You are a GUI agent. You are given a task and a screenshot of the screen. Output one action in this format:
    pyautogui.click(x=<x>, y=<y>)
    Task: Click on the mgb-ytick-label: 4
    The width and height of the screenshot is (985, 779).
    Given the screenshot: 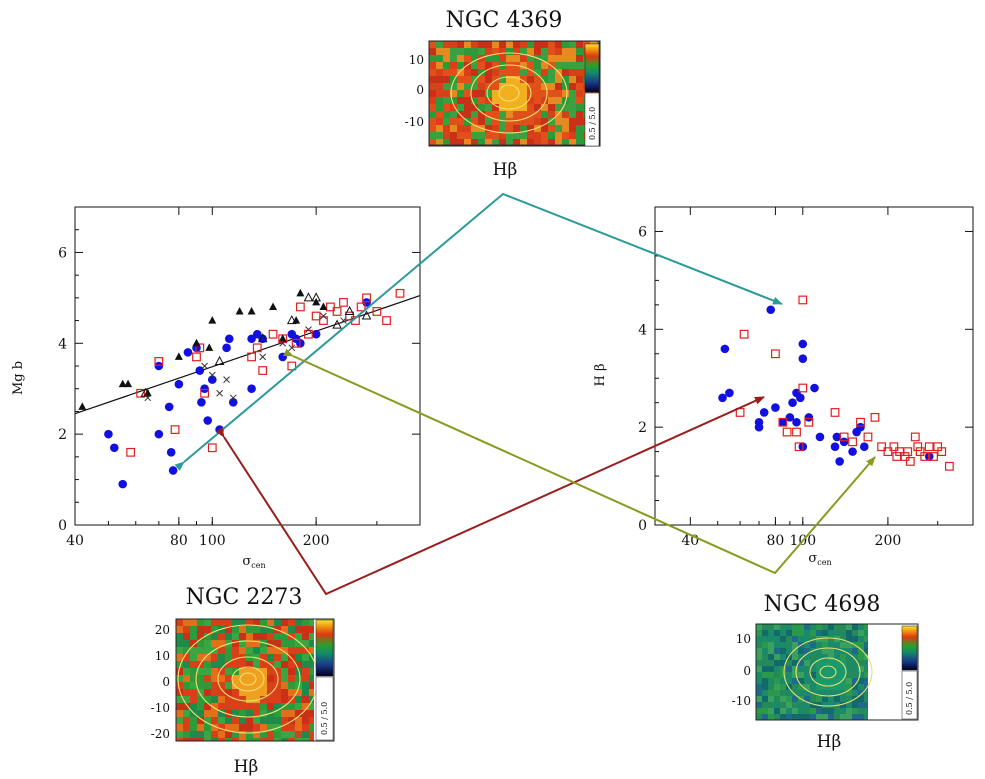 What is the action you would take?
    pyautogui.click(x=62, y=344)
    